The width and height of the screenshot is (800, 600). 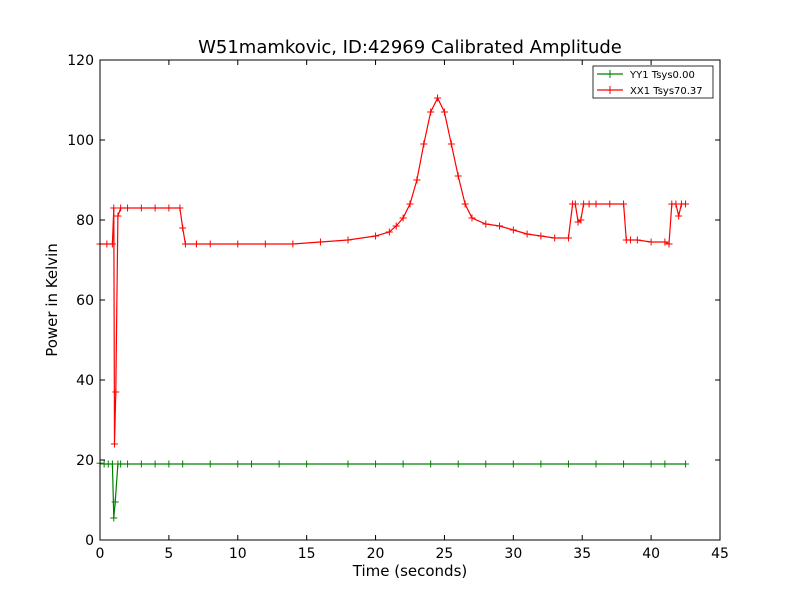 What do you see at coordinates (651, 554) in the screenshot?
I see `x-tick-label: 40` at bounding box center [651, 554].